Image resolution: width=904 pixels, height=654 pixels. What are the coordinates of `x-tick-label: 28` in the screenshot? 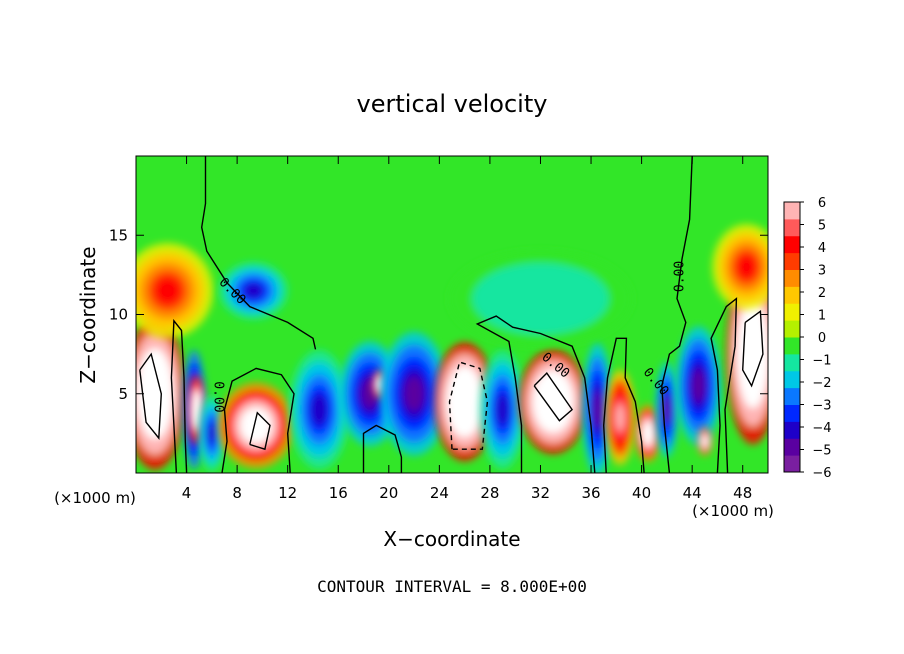 It's located at (489, 493).